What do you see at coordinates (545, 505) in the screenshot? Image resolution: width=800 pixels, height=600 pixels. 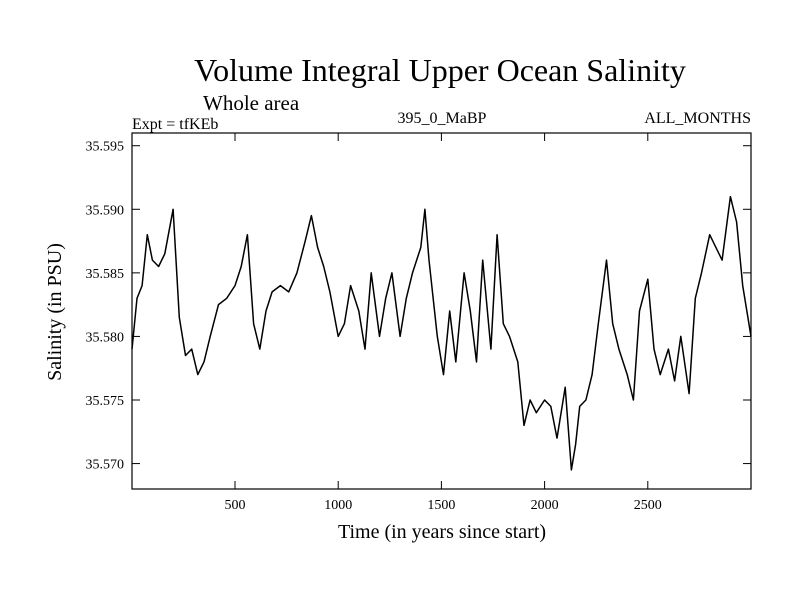 I see `x-tick-label: 2000` at bounding box center [545, 505].